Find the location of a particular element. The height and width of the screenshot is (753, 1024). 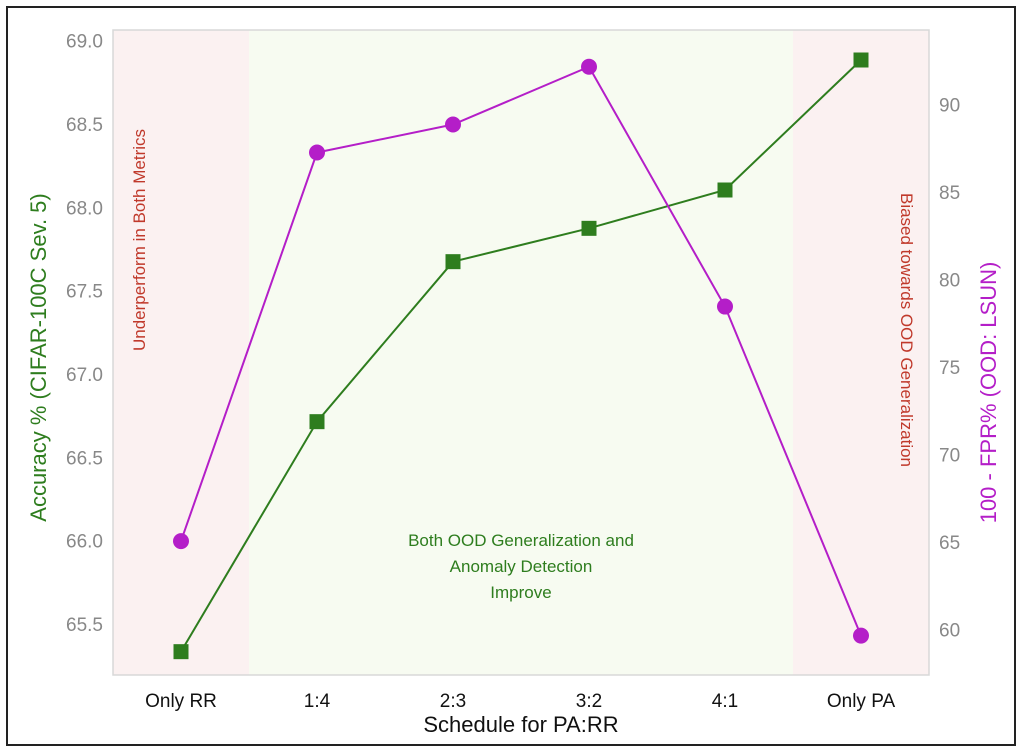

annotation-improve-line-1: Both OOD Generalization and is located at coordinates (521, 540).